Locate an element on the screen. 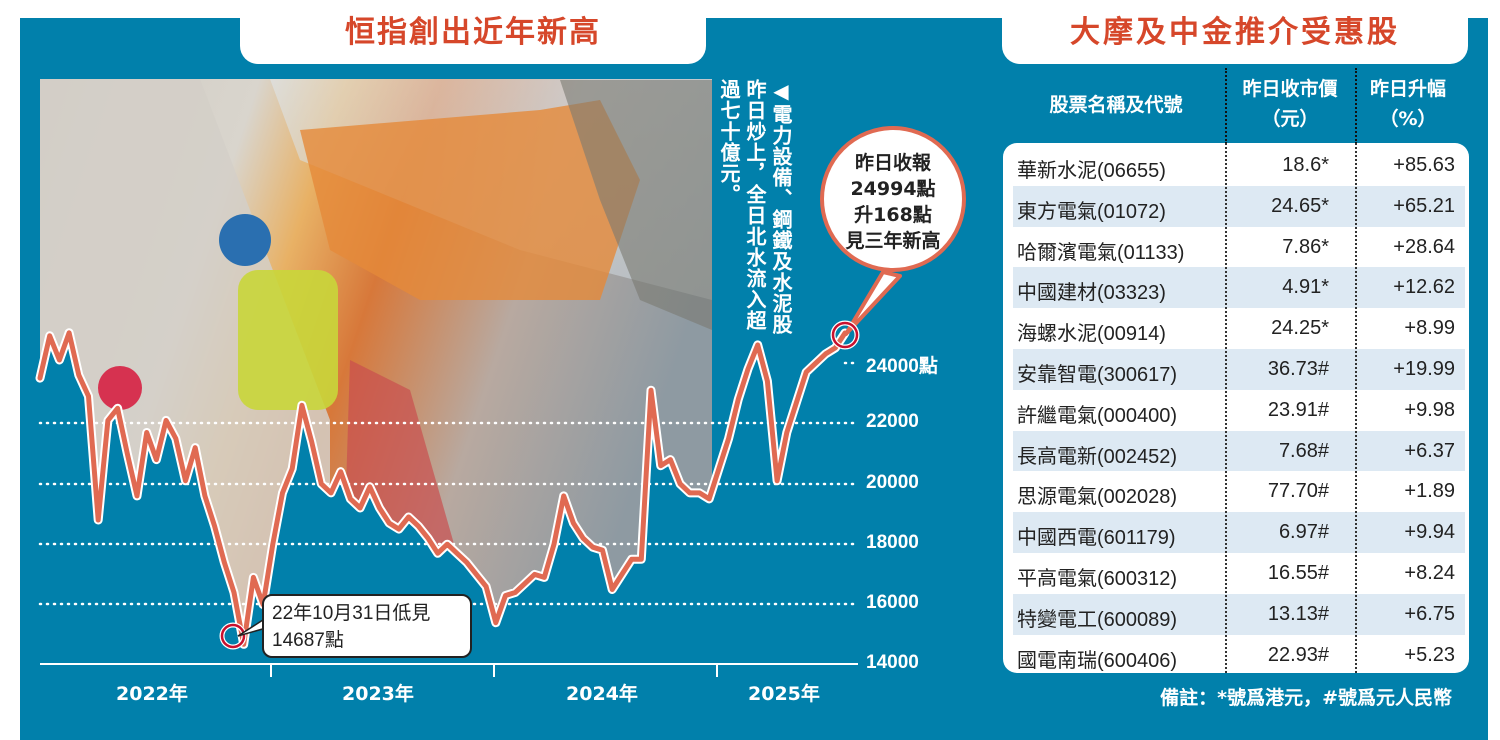  table-row: 海螺水泥(00914) 24.25* +8.99 is located at coordinates (1239, 328).